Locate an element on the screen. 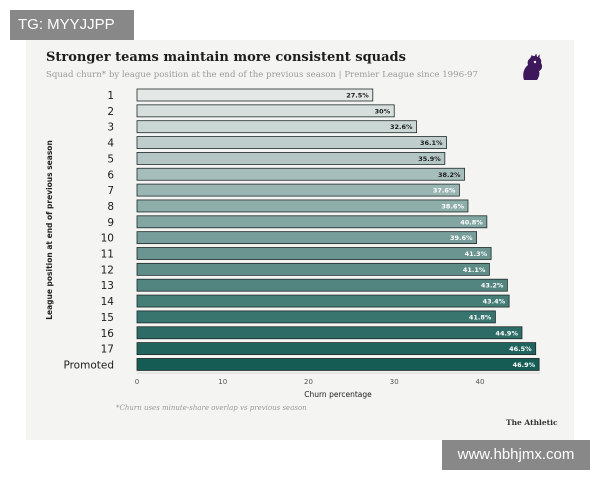  bar-value-label: 43.2% is located at coordinates (492, 286).